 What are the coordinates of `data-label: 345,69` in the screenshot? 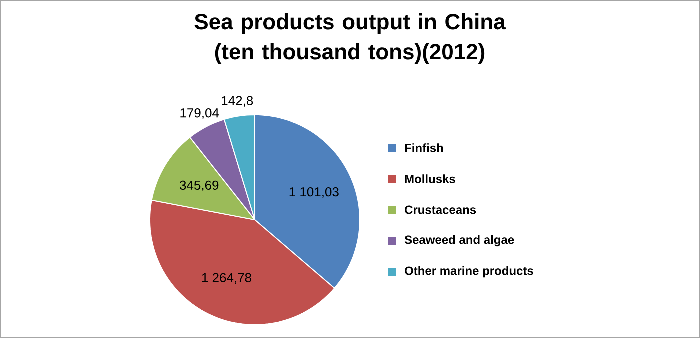 It's located at (199, 186).